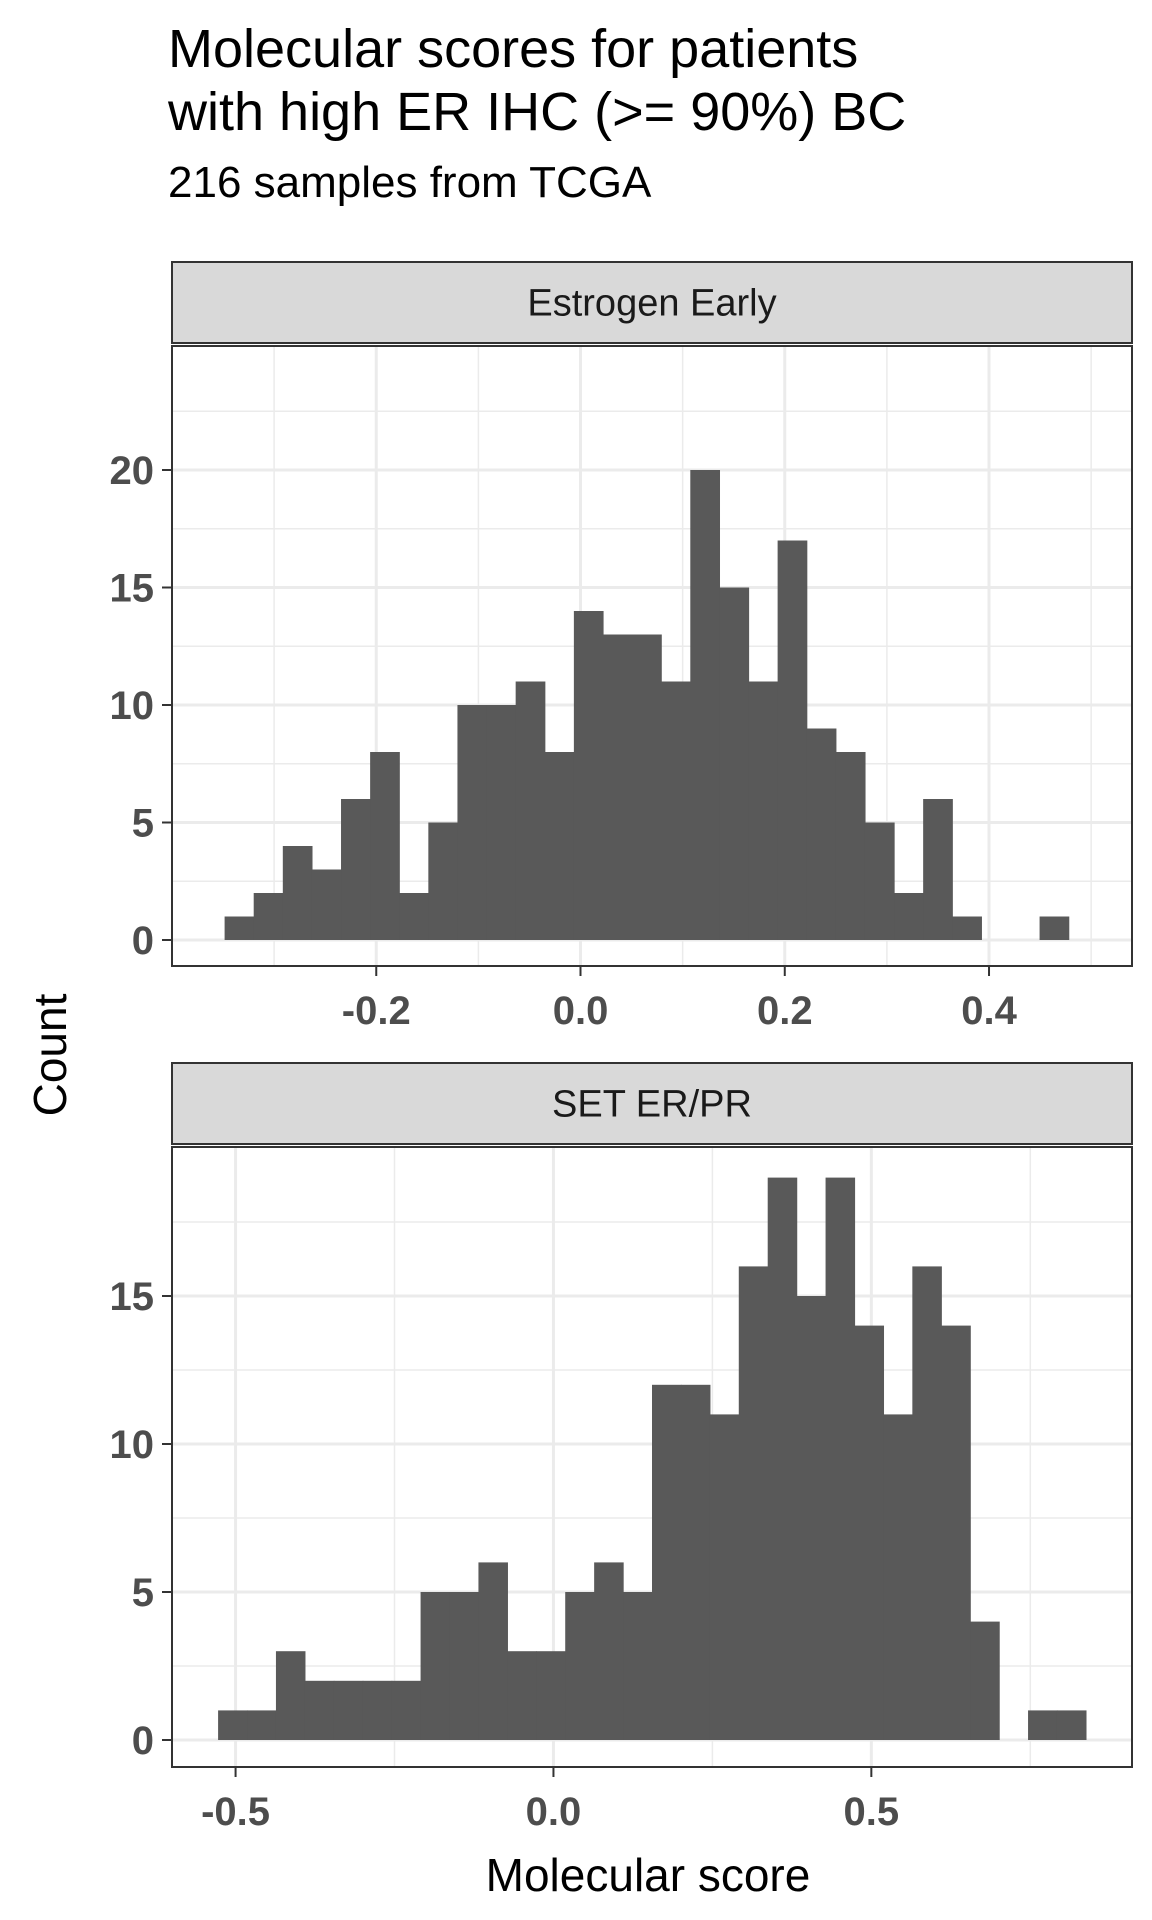 This screenshot has height=1920, width=1152. Describe the element at coordinates (235, 1812) in the screenshot. I see `x-tick-label: -0.5` at that location.